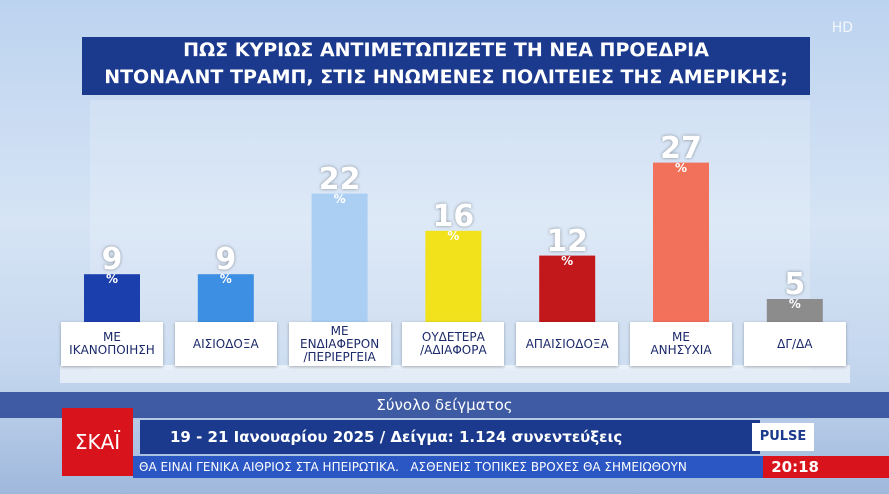  I want to click on value-label: 16, so click(453, 216).